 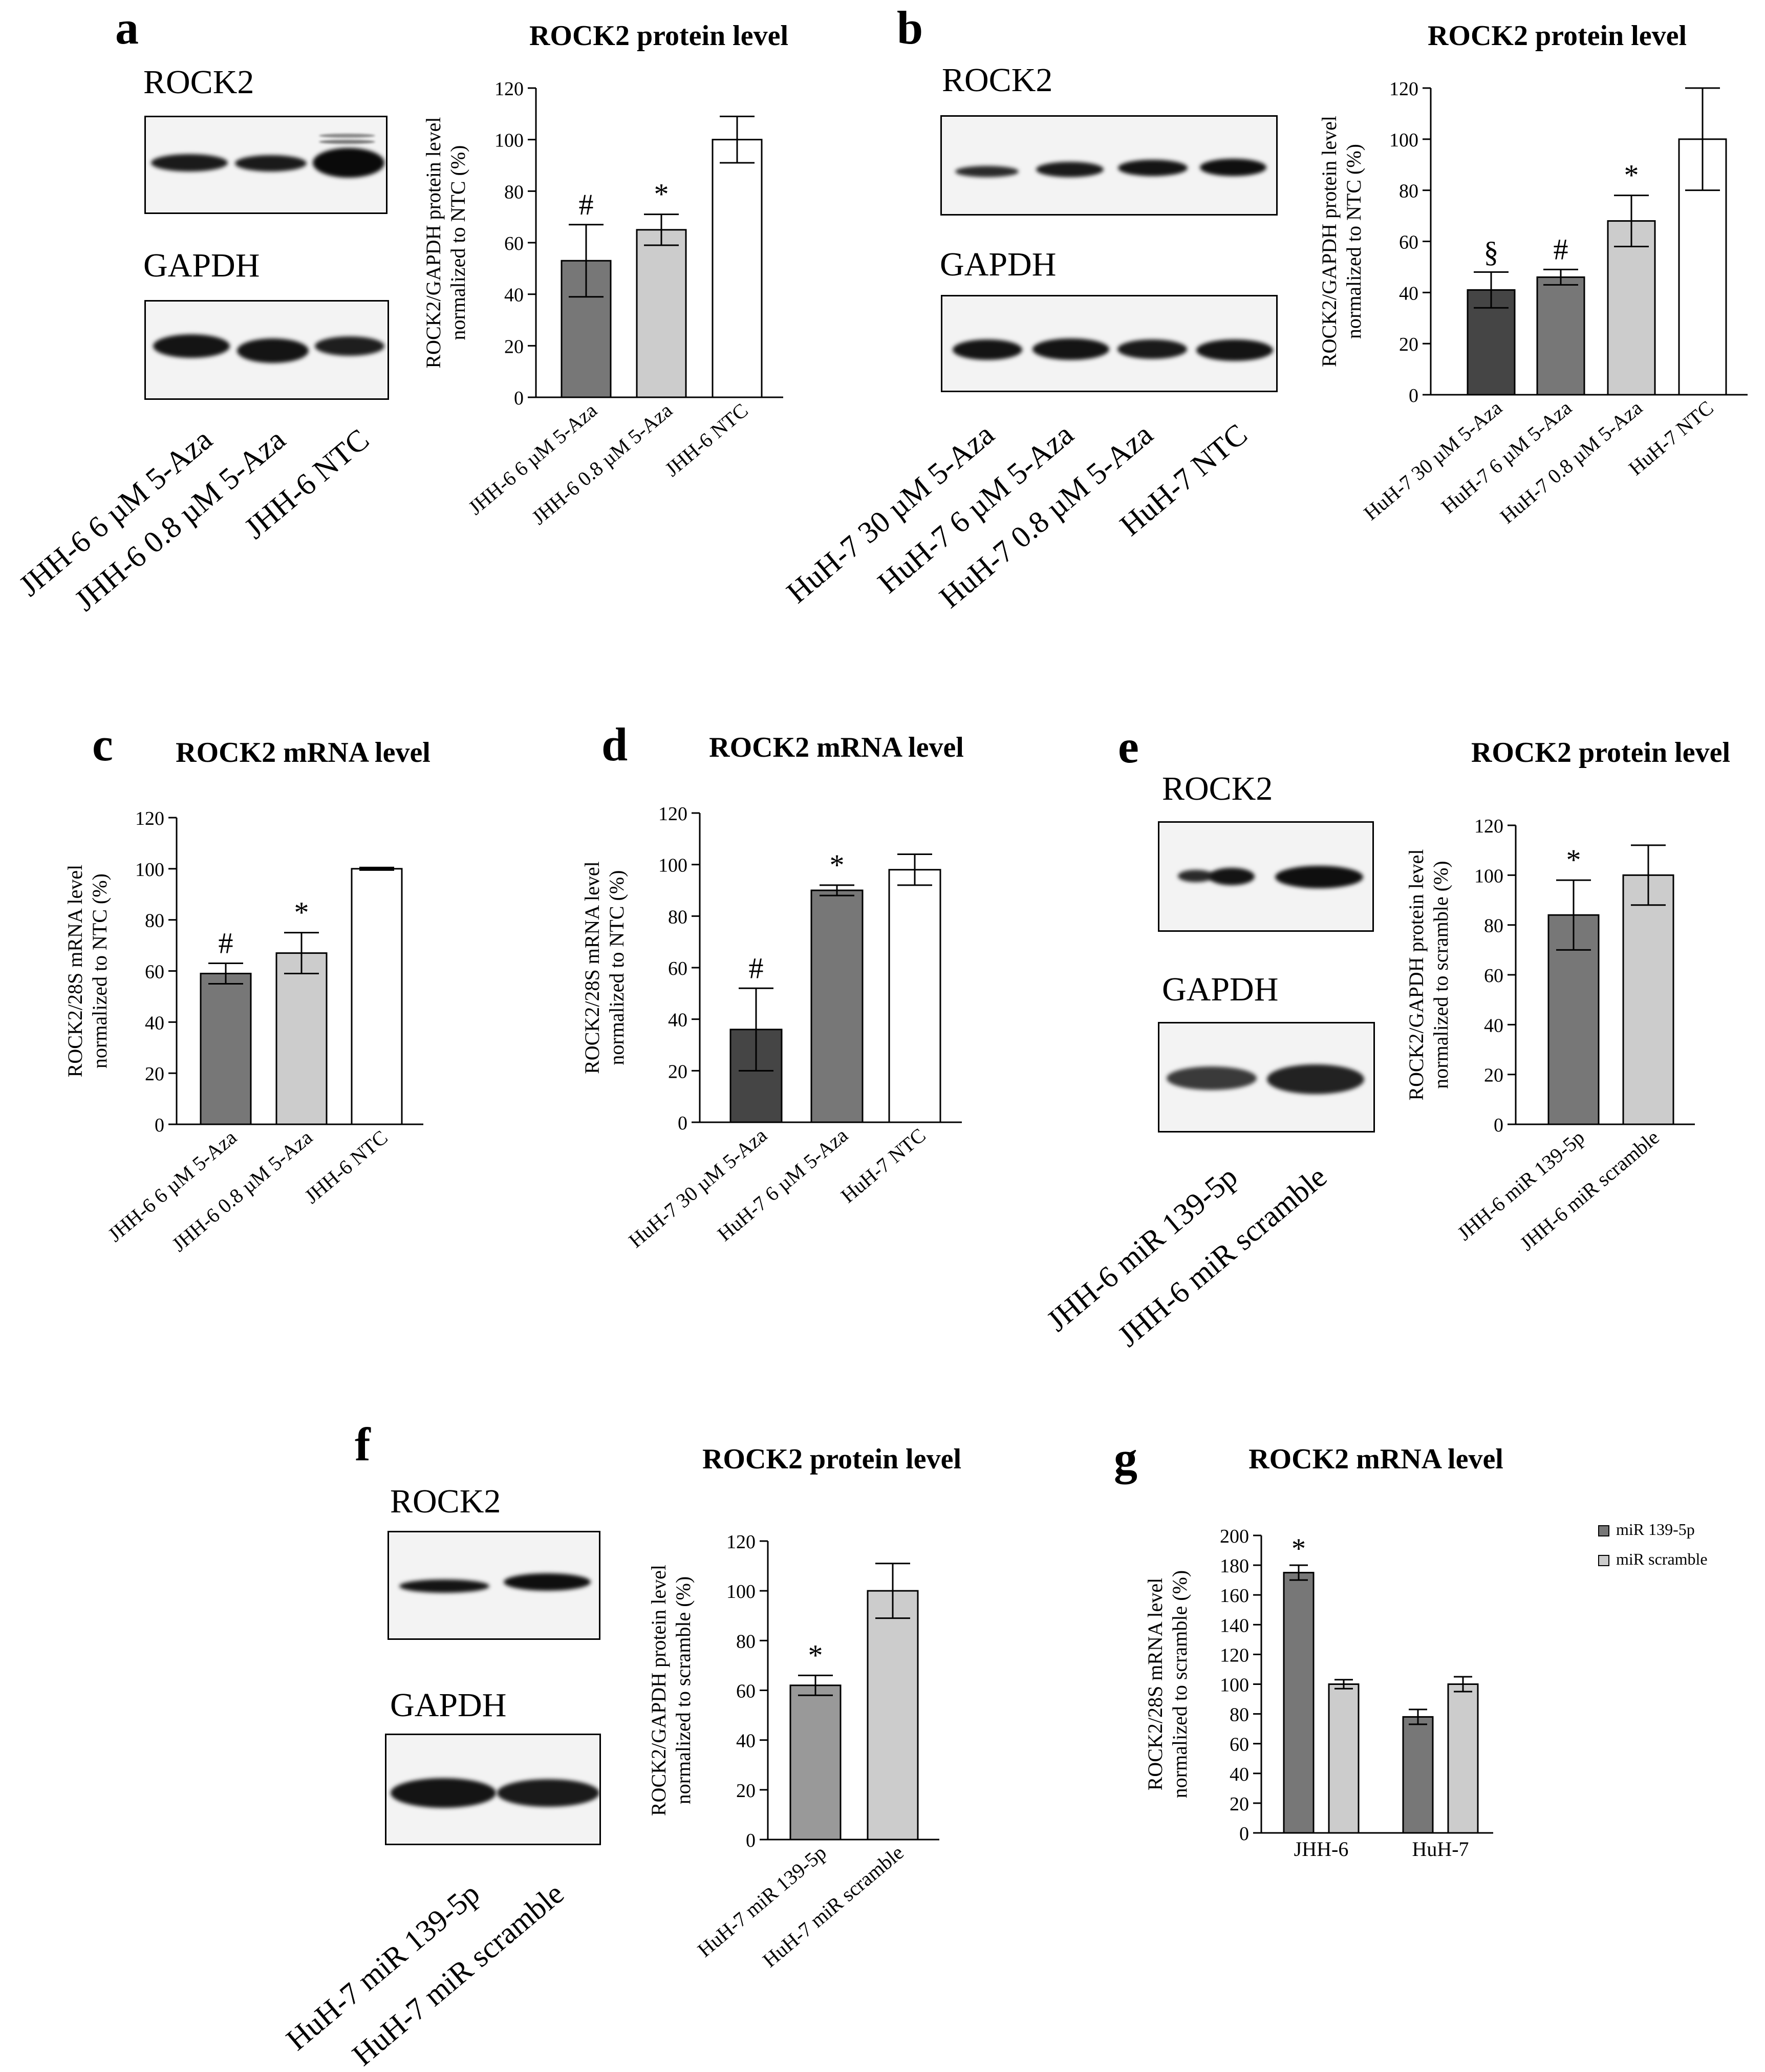 What do you see at coordinates (706, 439) in the screenshot?
I see `x-tick-label-a-2: JHH-6 NTC` at bounding box center [706, 439].